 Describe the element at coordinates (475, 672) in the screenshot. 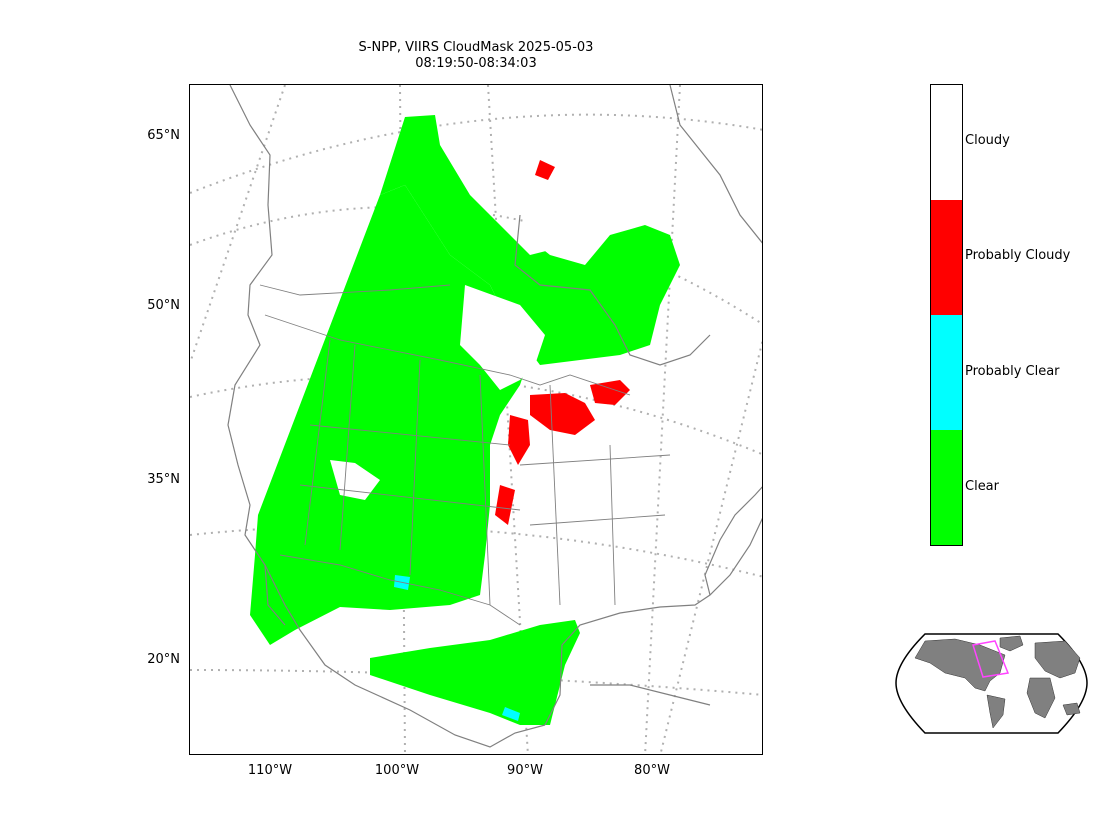

I see `swath-clear-gulf` at that location.